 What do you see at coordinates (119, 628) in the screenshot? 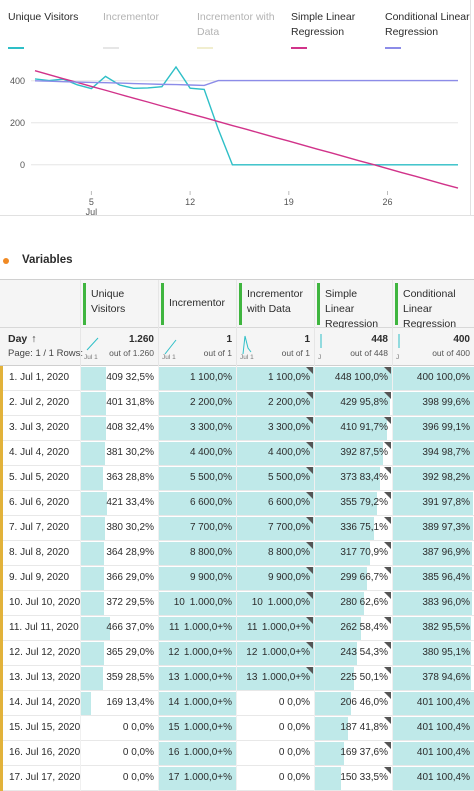
I see `metric-cell: 466 37,0%` at bounding box center [119, 628].